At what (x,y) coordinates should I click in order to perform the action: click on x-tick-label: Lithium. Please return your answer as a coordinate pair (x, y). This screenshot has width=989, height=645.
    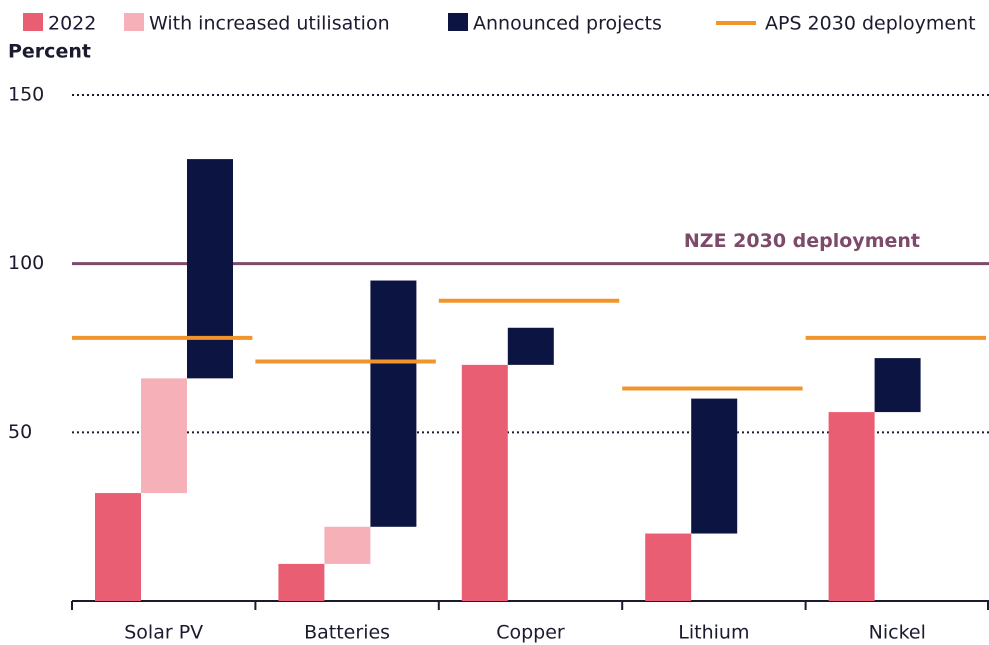
    Looking at the image, I should click on (713, 633).